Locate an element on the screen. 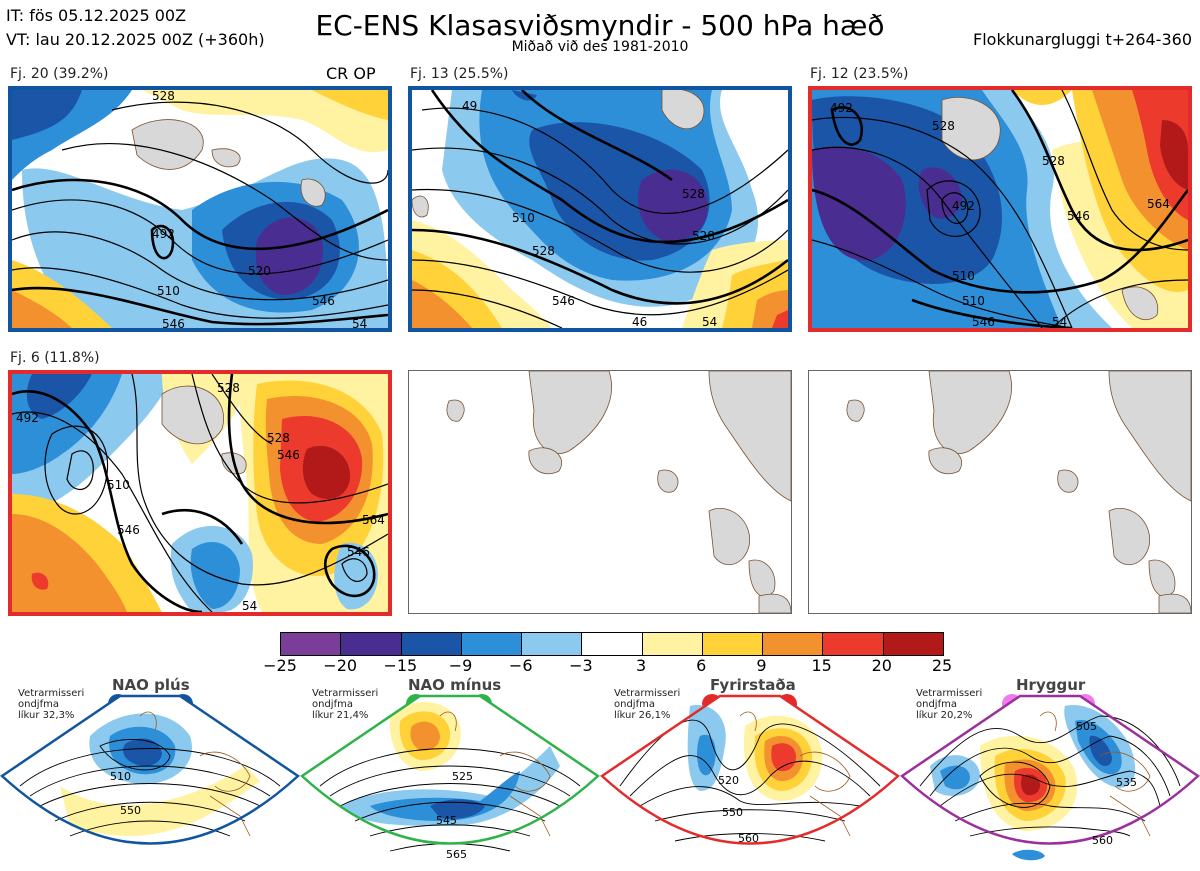  cluster-4-label: Fj. 6 (11.8%) is located at coordinates (55, 358).